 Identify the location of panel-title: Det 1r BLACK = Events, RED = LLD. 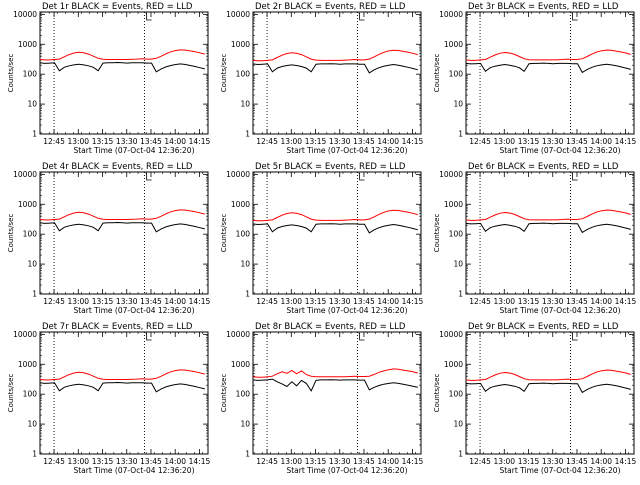
(117, 7).